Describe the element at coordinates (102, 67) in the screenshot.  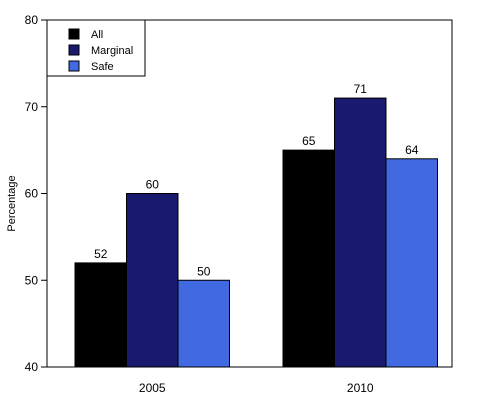
I see `legend-label: Safe` at that location.